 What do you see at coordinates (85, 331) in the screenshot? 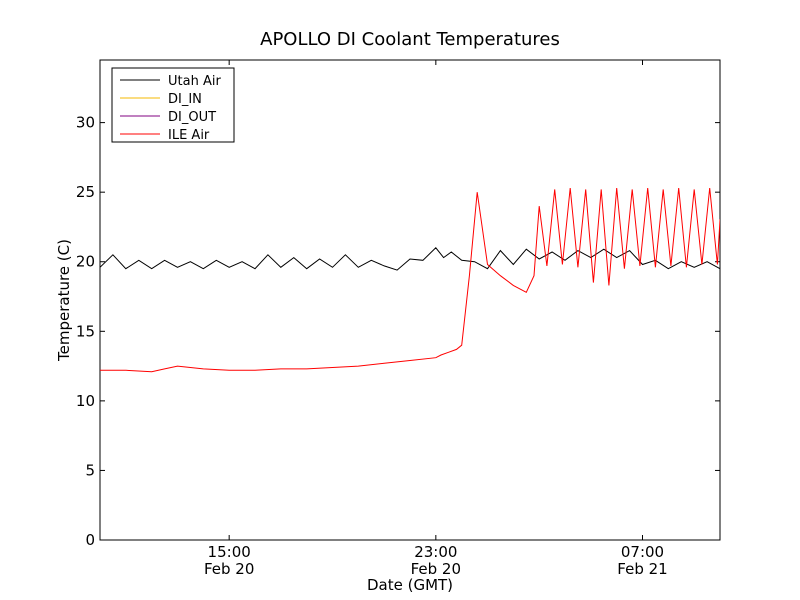
I see `y-tick-label: 15` at bounding box center [85, 331].